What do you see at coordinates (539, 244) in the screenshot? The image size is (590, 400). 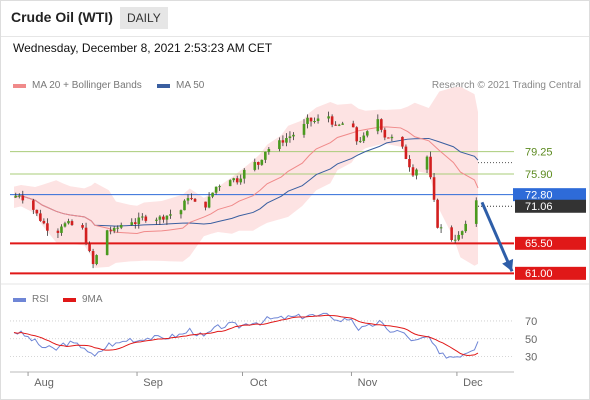 I see `level-label-65.50: 65.50` at bounding box center [539, 244].